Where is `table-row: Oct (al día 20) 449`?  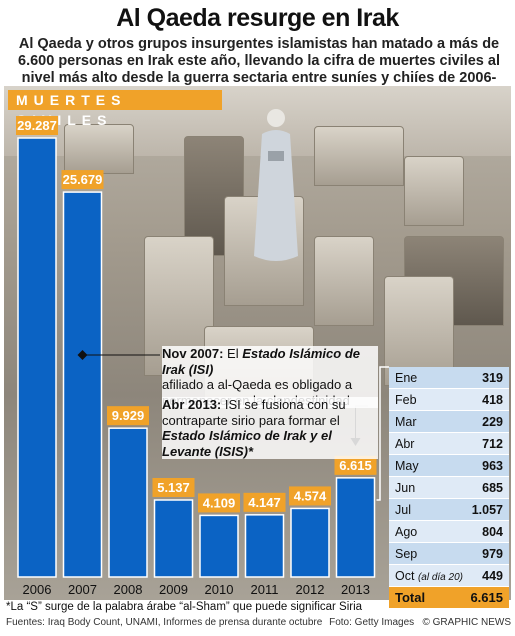 table-row: Oct (al día 20) 449 is located at coordinates (449, 576).